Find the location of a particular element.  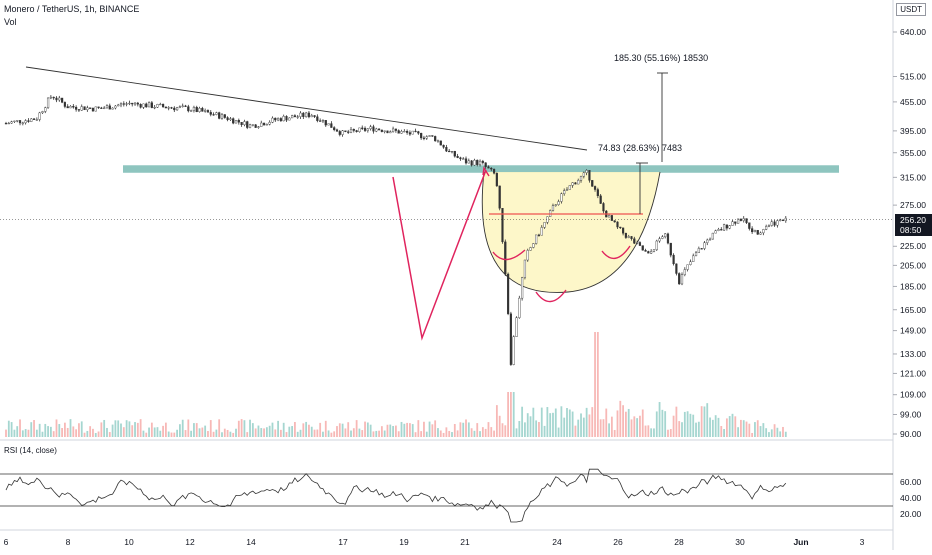

price-tick-label: 205.00 is located at coordinates (913, 265).